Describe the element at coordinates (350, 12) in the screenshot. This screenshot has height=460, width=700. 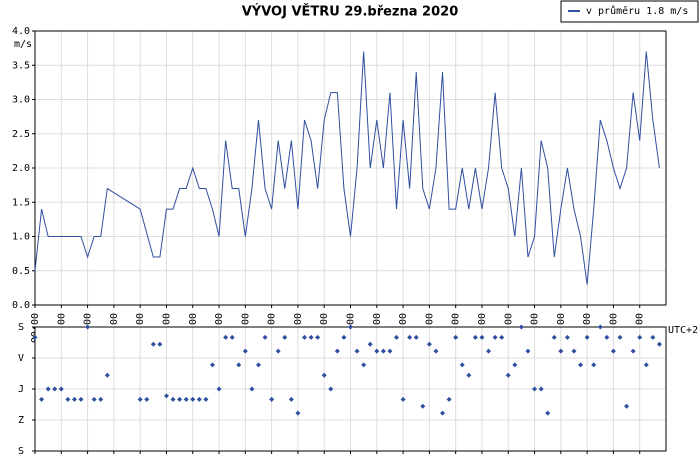
I see `chart-title: VÝVOJ VĚTRU 29.března 2020` at that location.